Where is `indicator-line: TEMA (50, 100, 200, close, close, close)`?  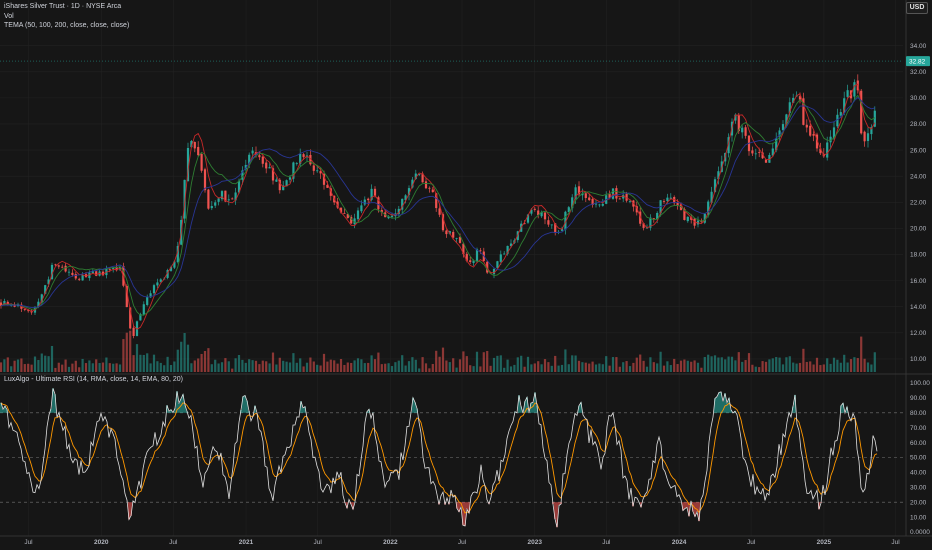 indicator-line: TEMA (50, 100, 200, close, close, close) is located at coordinates (66, 25).